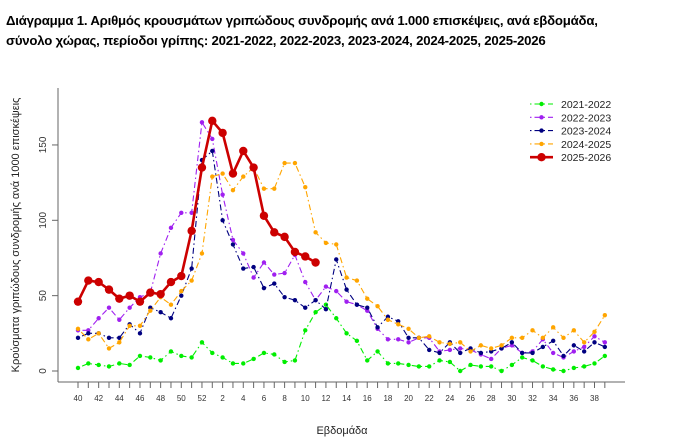 This screenshot has width=682, height=443. What do you see at coordinates (98, 398) in the screenshot?
I see `x-tick-label: 42` at bounding box center [98, 398].